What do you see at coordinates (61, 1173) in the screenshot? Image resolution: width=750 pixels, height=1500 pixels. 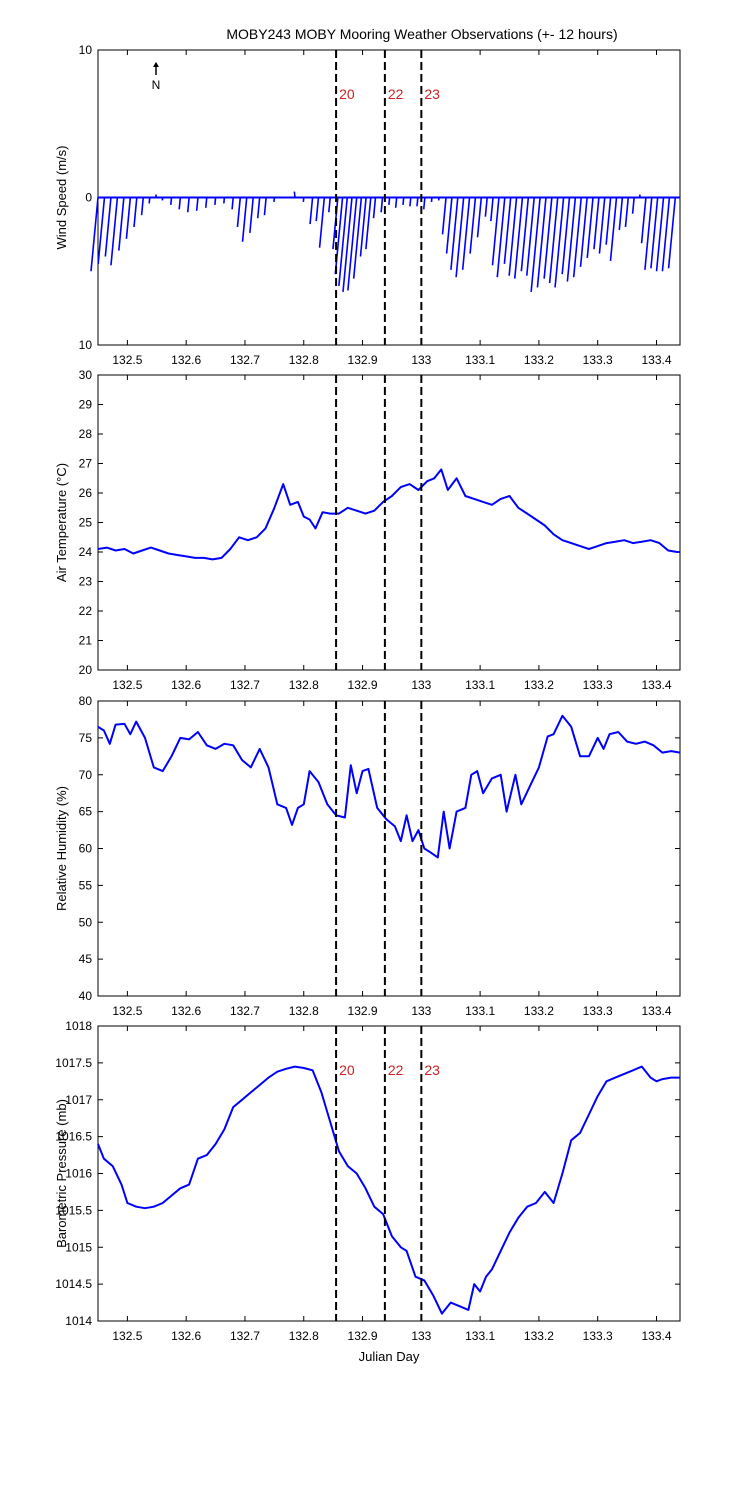 I see `y-axis-label: Barometric Pressure (mb)` at bounding box center [61, 1173].